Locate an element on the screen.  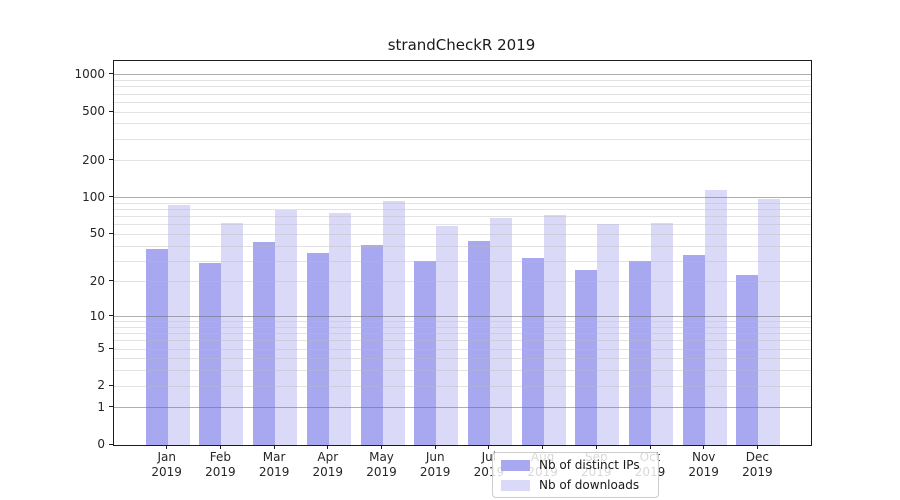
bar-nb-of-downloads-mar is located at coordinates (286, 327).